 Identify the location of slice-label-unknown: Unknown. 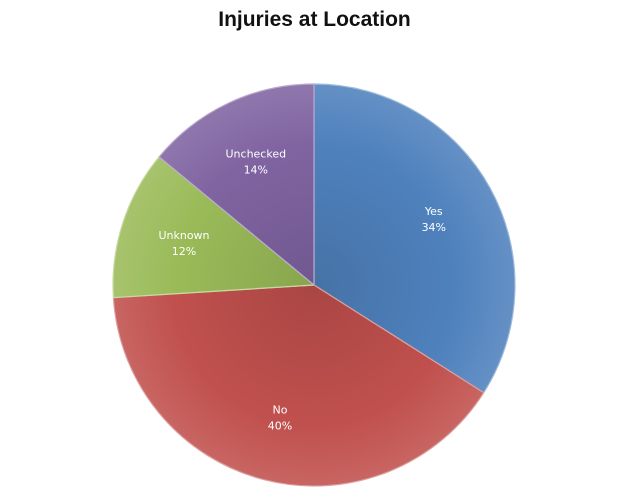
(183, 235).